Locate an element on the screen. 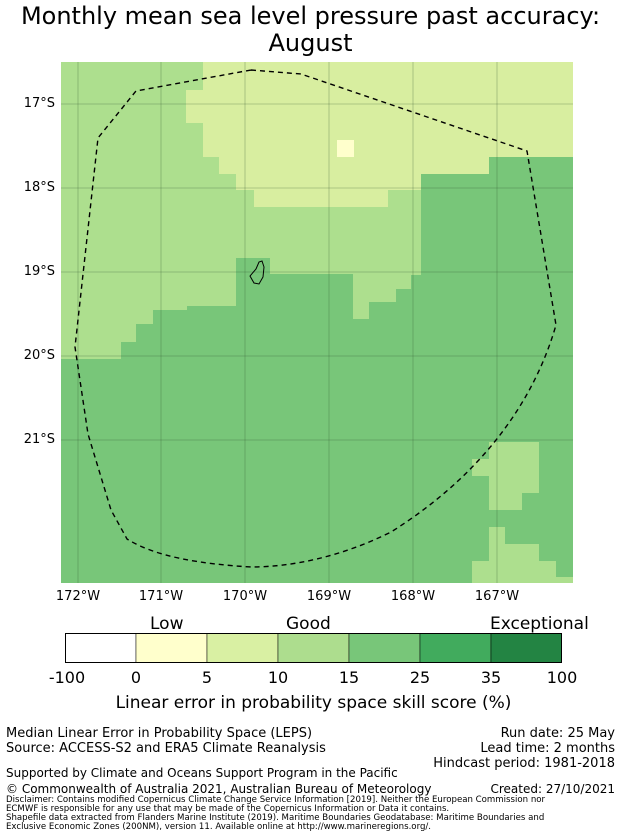  colorbar-tick-100: 100 is located at coordinates (562, 677).